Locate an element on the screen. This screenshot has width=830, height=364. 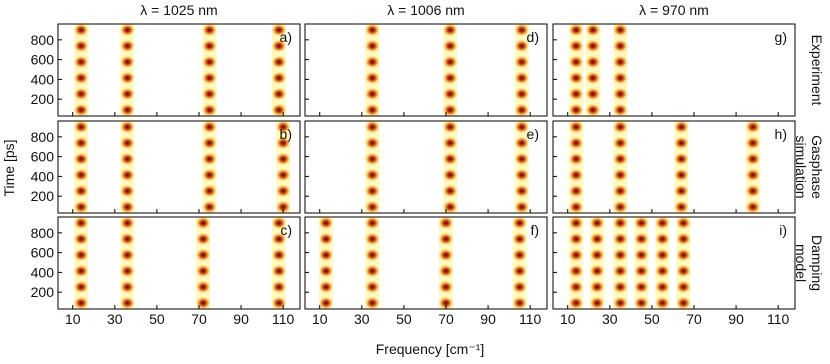
panel-label: h) is located at coordinates (781, 134).